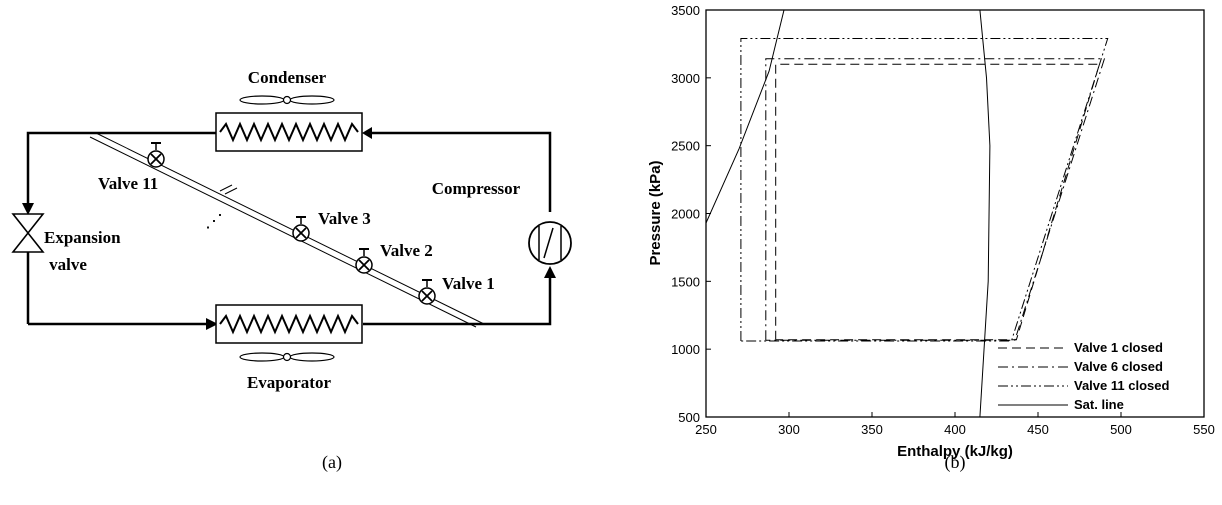 The width and height of the screenshot is (1222, 505). I want to click on compressor-label: Compressor, so click(476, 188).